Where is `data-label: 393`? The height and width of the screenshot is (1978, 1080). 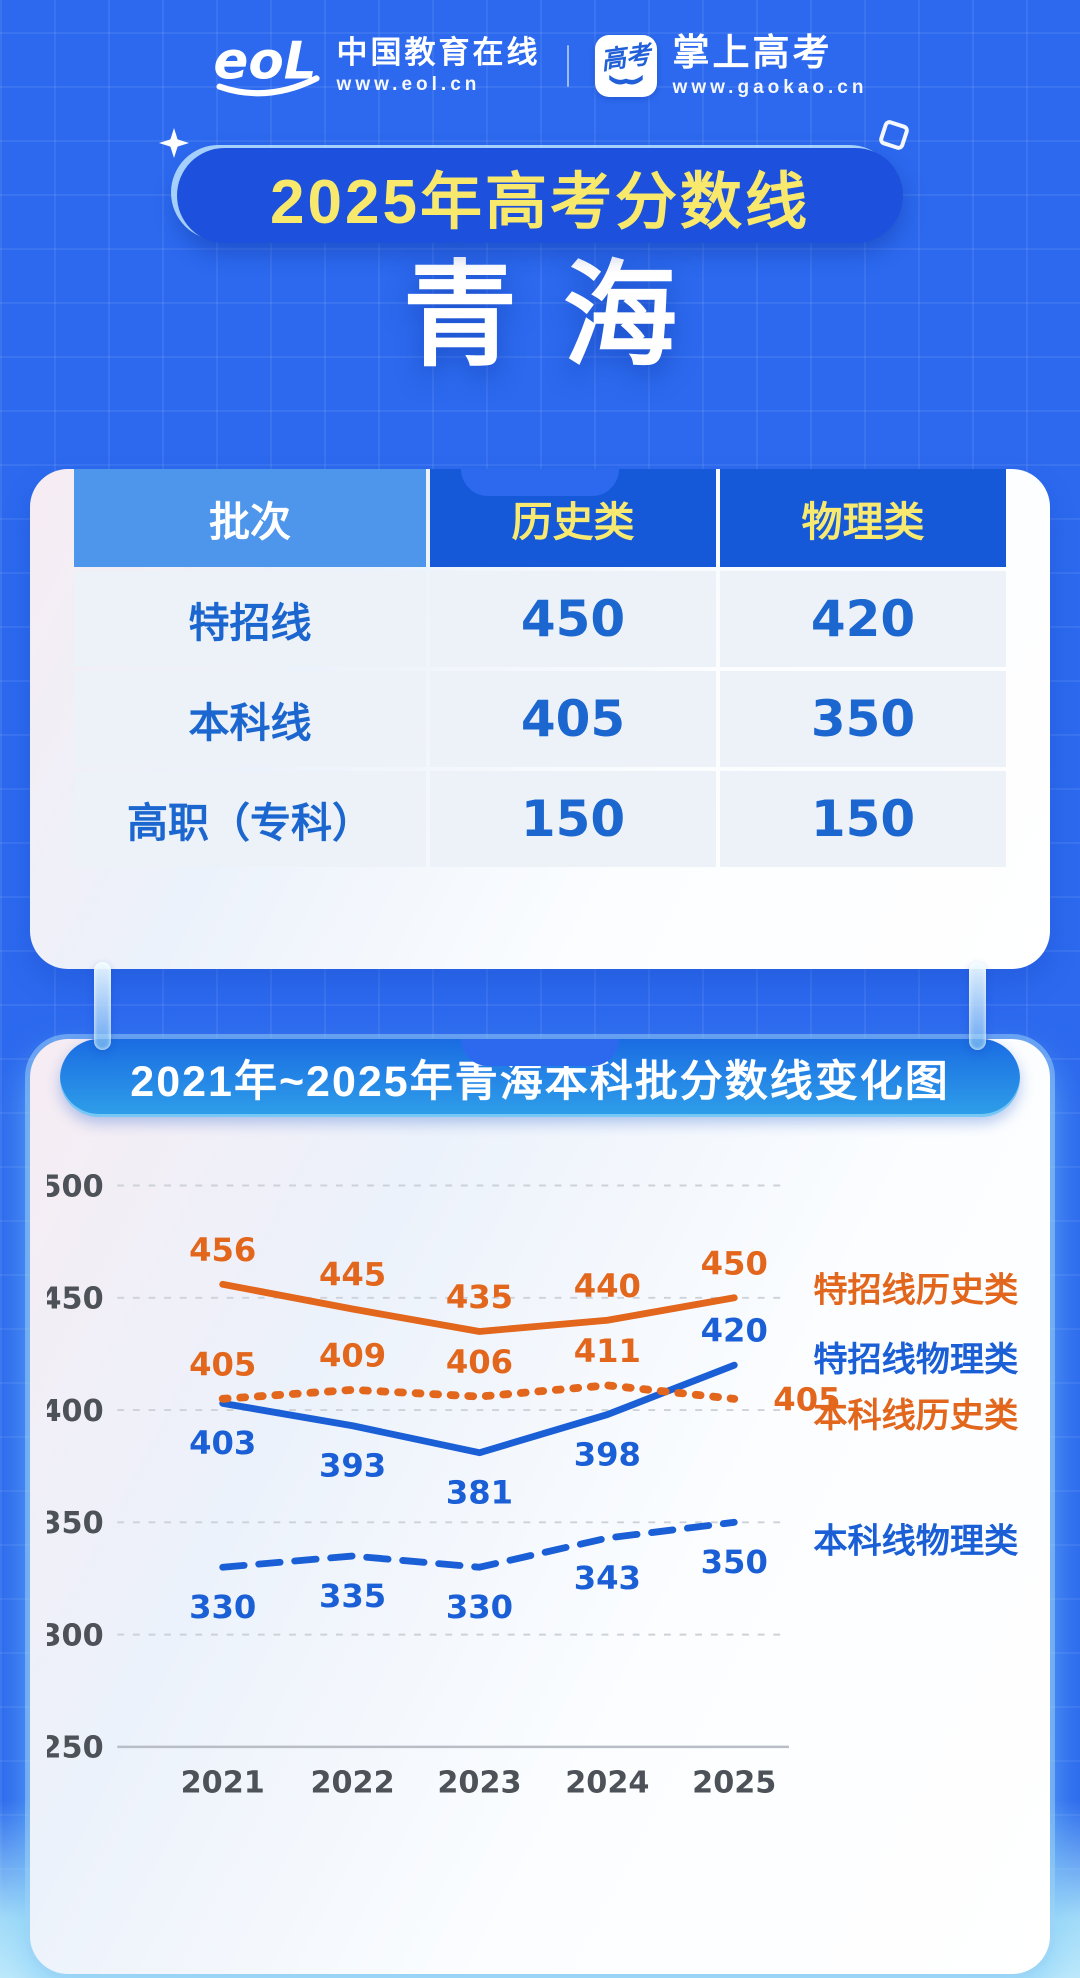 data-label: 393 is located at coordinates (352, 1465).